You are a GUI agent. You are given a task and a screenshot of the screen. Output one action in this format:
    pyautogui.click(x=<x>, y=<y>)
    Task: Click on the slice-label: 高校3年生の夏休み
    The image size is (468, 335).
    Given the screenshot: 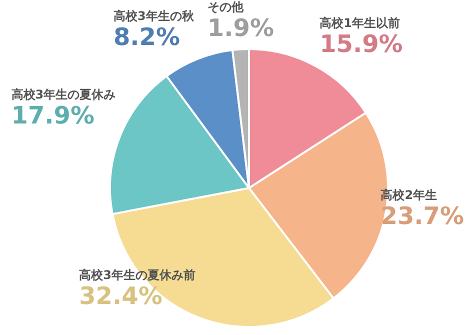 What is the action you would take?
    pyautogui.click(x=63, y=94)
    